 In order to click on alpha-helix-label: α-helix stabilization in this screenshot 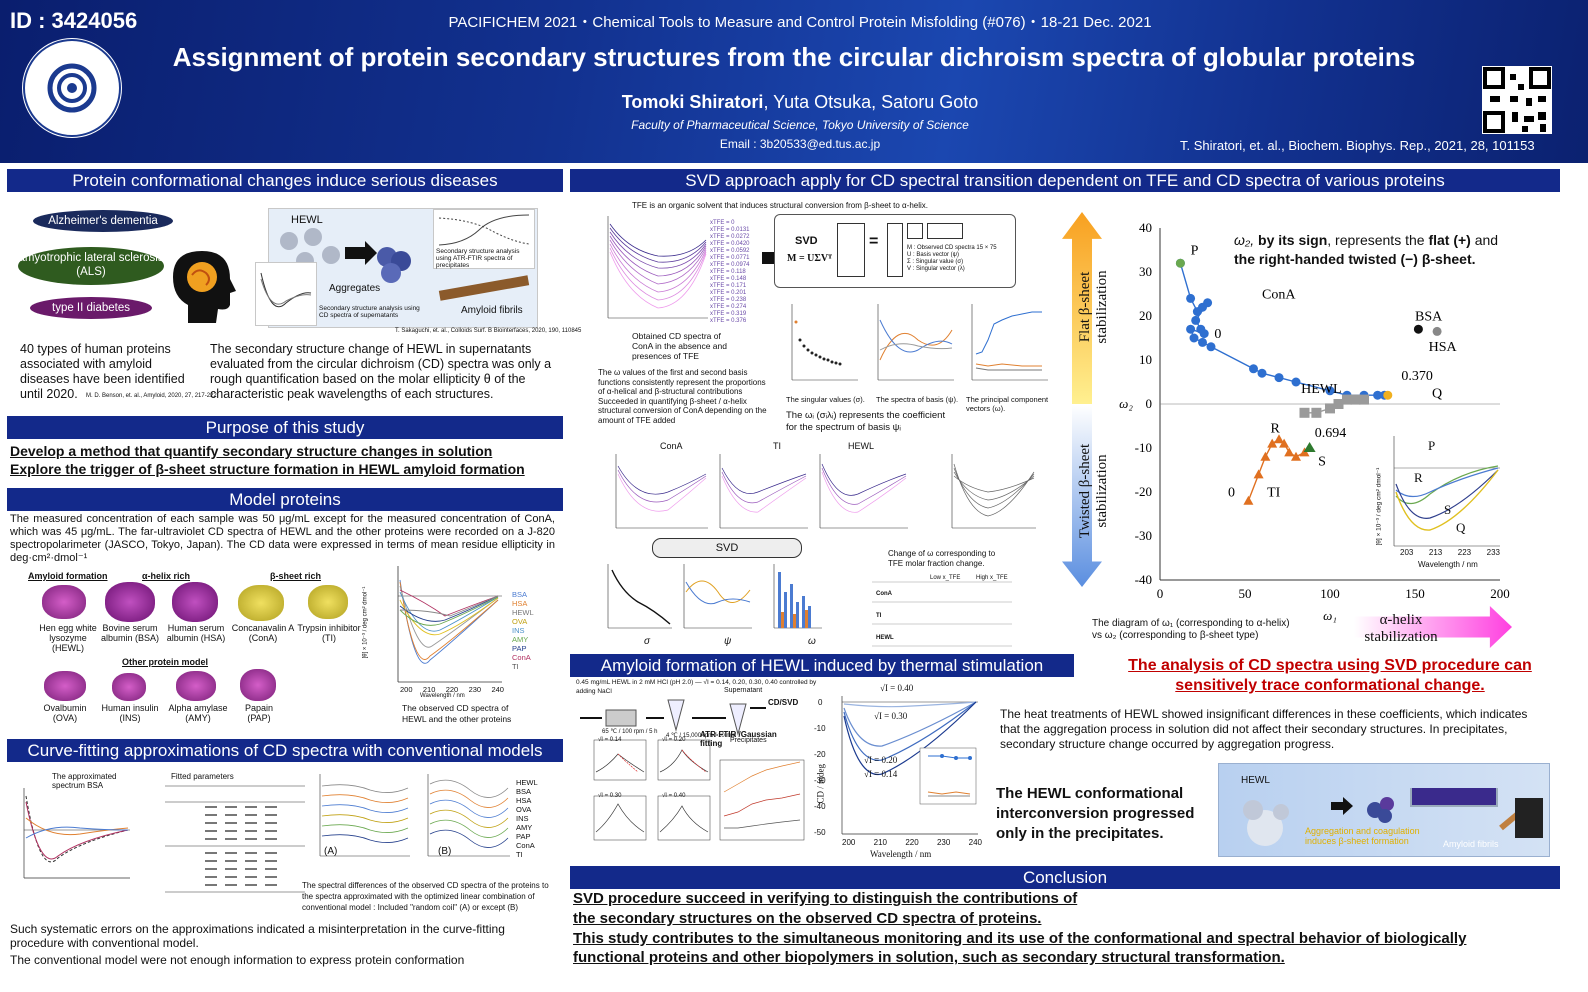, I will do `click(1401, 628)`.